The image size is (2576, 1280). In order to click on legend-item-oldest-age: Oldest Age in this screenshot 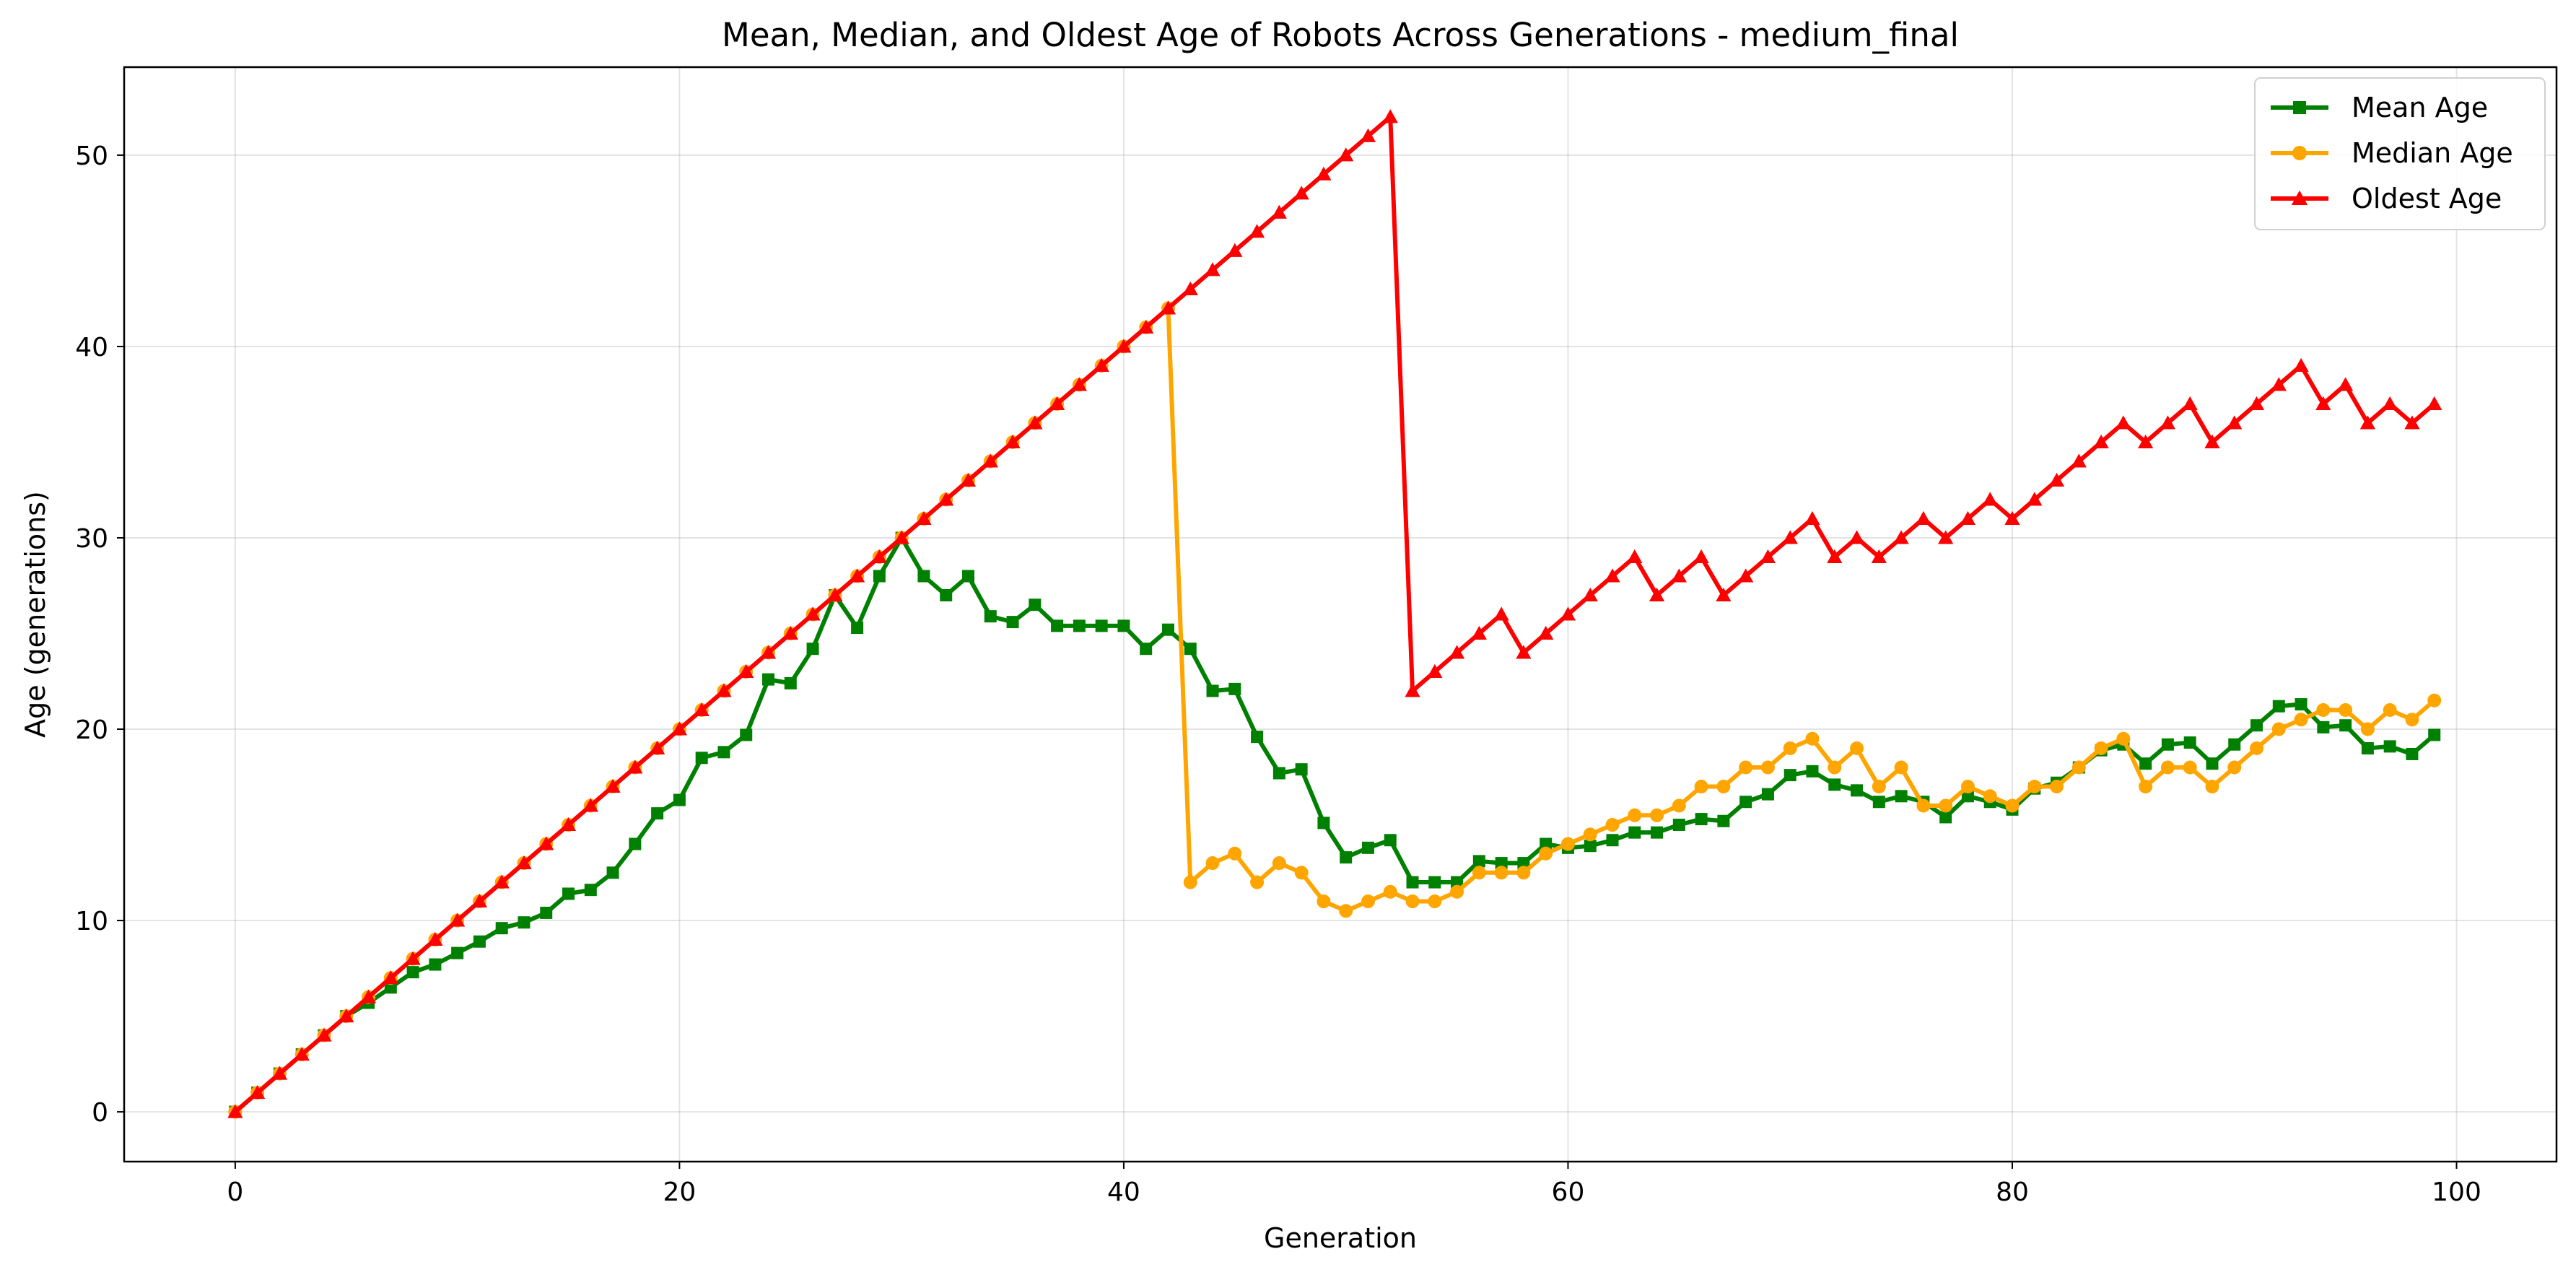, I will do `click(2386, 198)`.